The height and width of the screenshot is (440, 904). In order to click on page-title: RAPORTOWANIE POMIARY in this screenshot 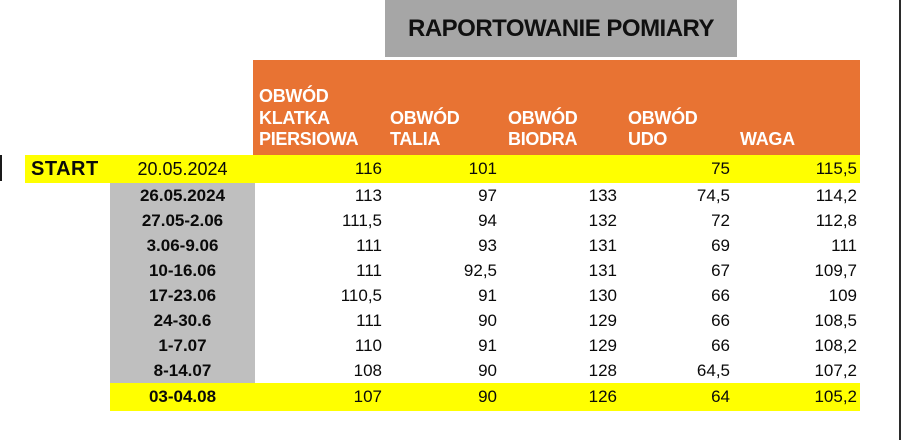, I will do `click(561, 28)`.